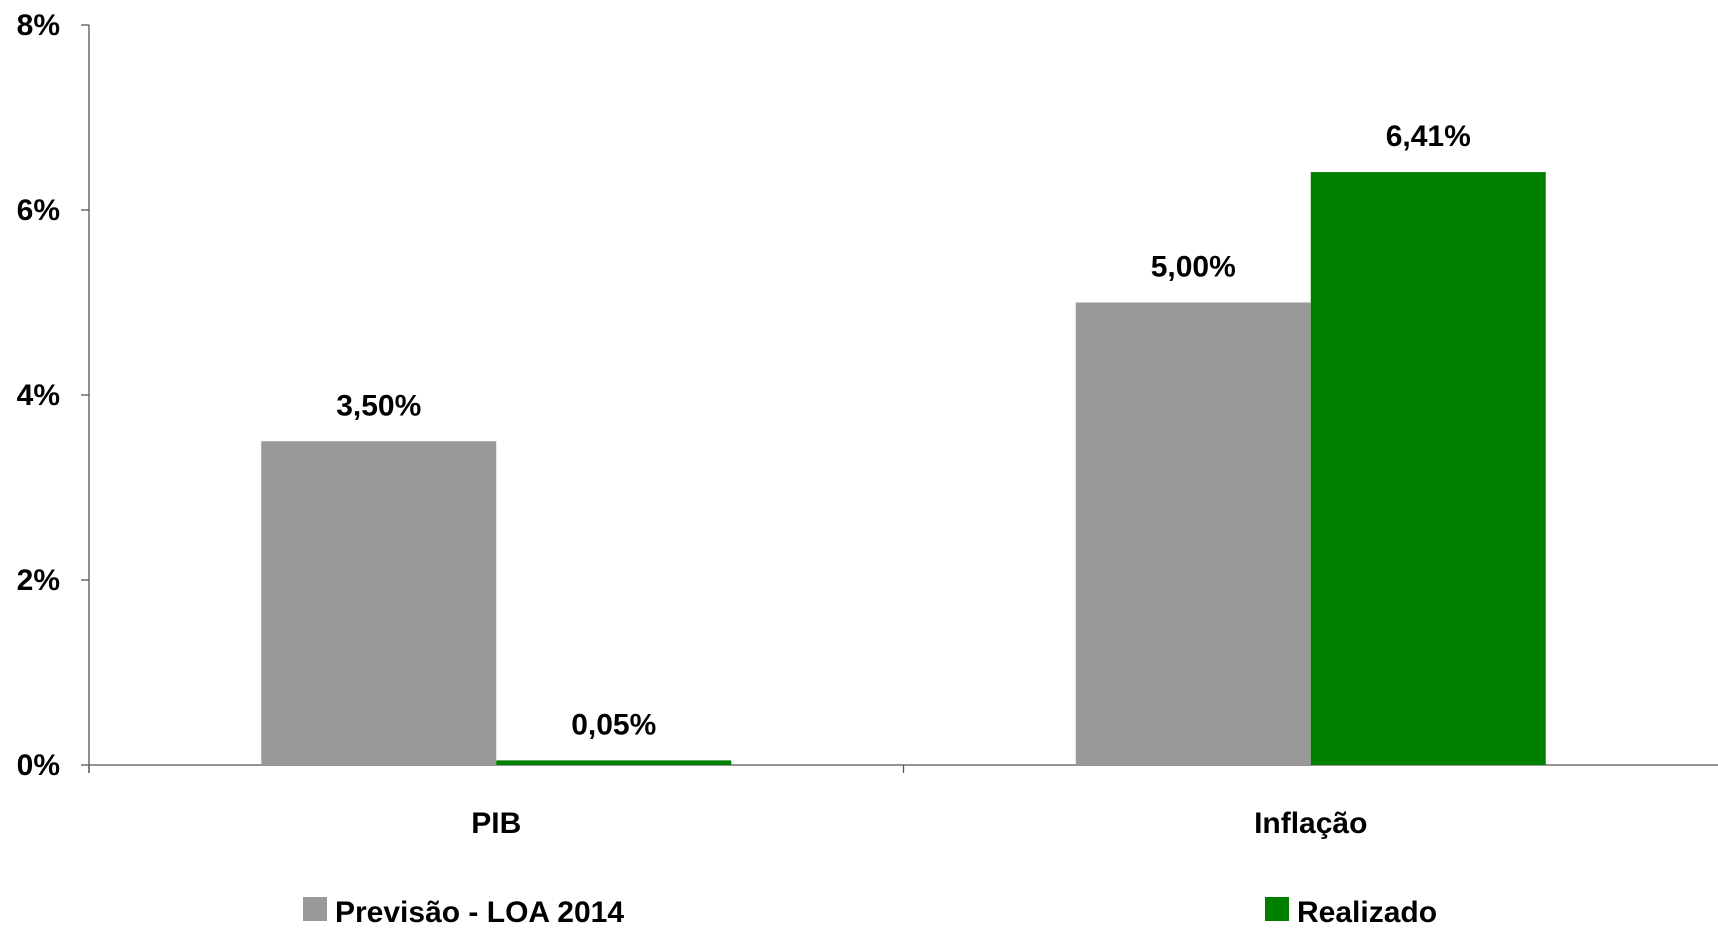  I want to click on y-tick-label: 4%, so click(38, 395).